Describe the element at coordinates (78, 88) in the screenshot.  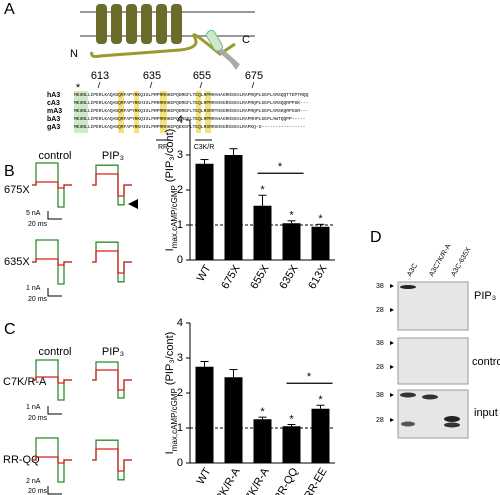
I see `star: *` at that location.